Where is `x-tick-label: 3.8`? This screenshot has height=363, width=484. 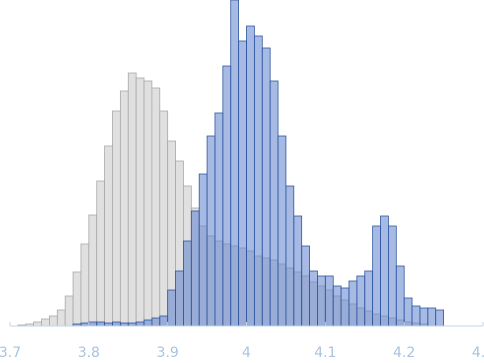
x-tick-label: 3.8 is located at coordinates (89, 353).